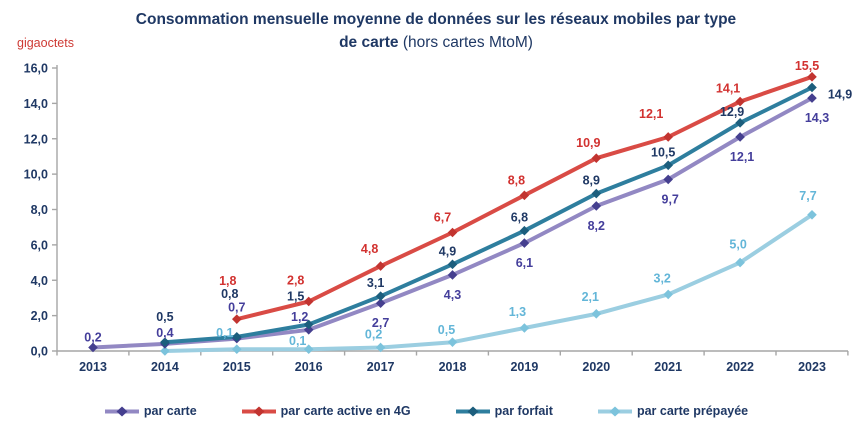  What do you see at coordinates (236, 308) in the screenshot?
I see `data-label-1: 0,7` at bounding box center [236, 308].